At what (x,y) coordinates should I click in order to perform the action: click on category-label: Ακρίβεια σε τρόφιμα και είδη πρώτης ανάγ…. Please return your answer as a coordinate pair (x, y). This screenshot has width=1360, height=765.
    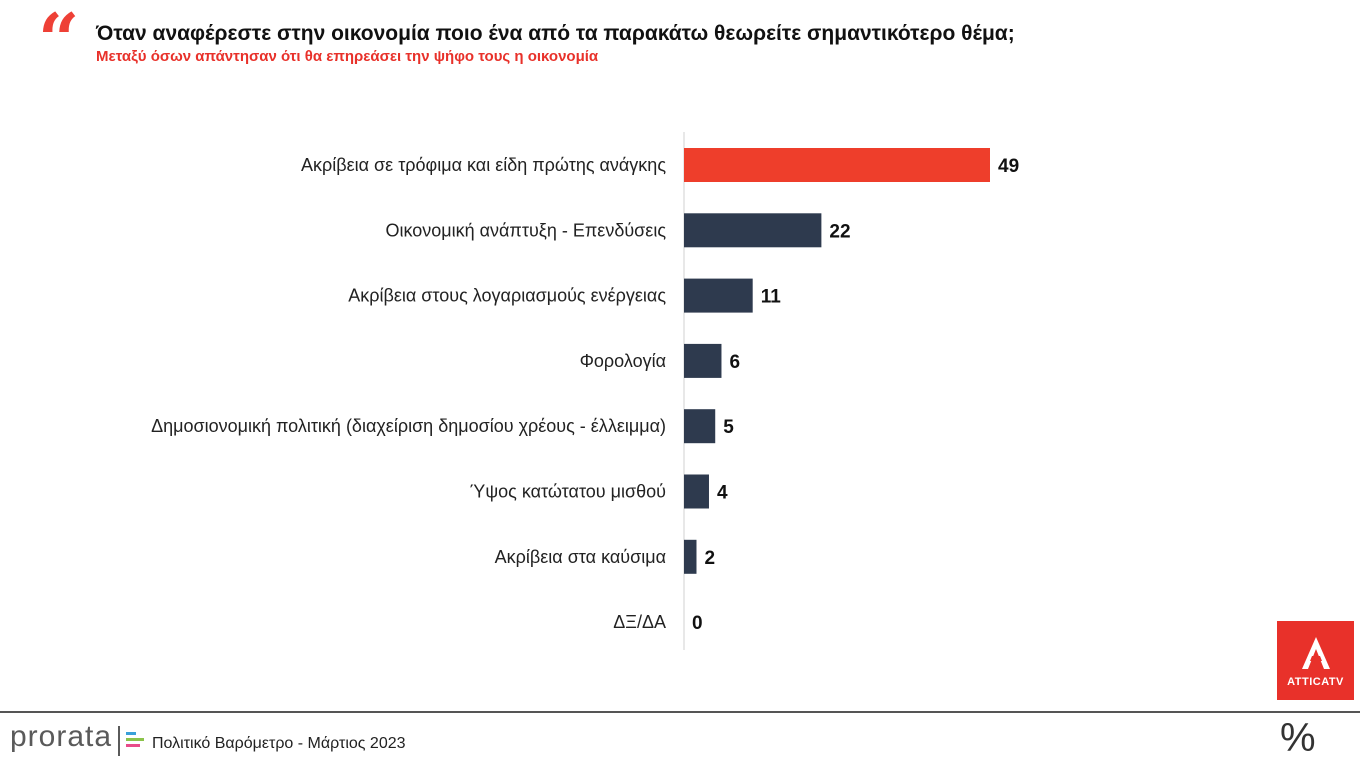
    Looking at the image, I should click on (483, 165).